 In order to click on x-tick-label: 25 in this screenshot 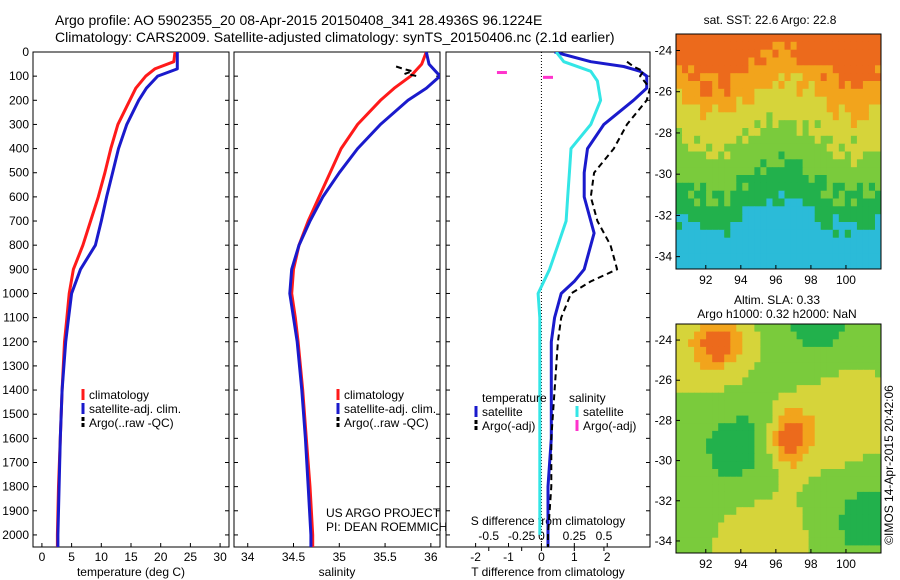, I will do `click(191, 557)`.